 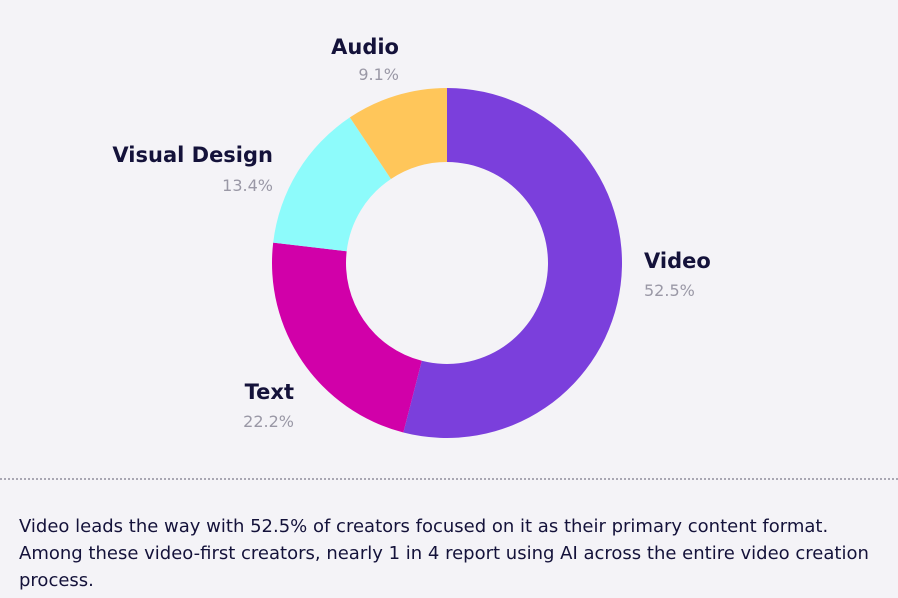 I want to click on slice-audio, so click(x=398, y=133).